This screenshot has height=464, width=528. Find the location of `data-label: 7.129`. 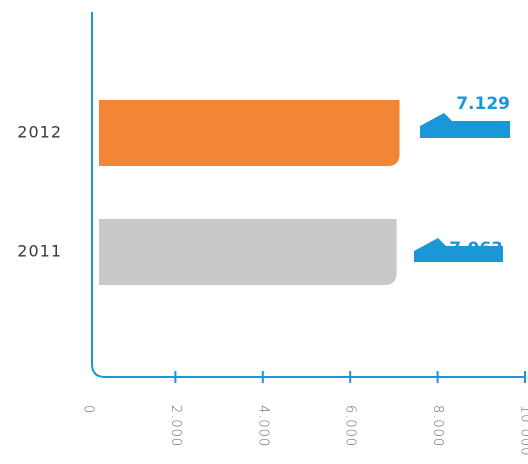

data-label: 7.129 is located at coordinates (483, 104).